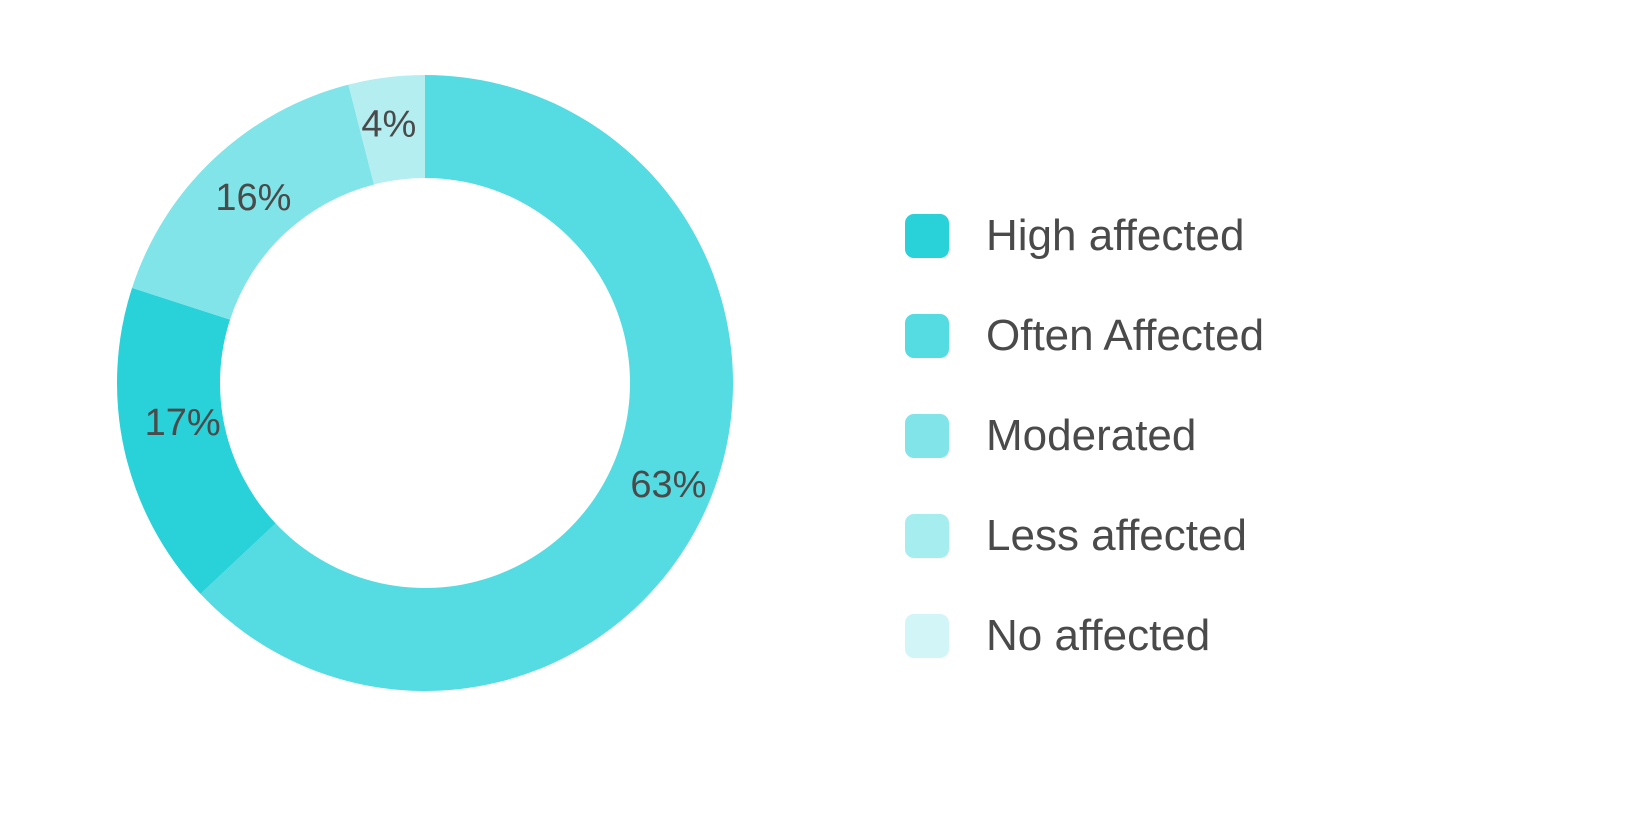 The height and width of the screenshot is (840, 1652). Describe the element at coordinates (253, 198) in the screenshot. I see `data-label-moderated: 16%` at that location.